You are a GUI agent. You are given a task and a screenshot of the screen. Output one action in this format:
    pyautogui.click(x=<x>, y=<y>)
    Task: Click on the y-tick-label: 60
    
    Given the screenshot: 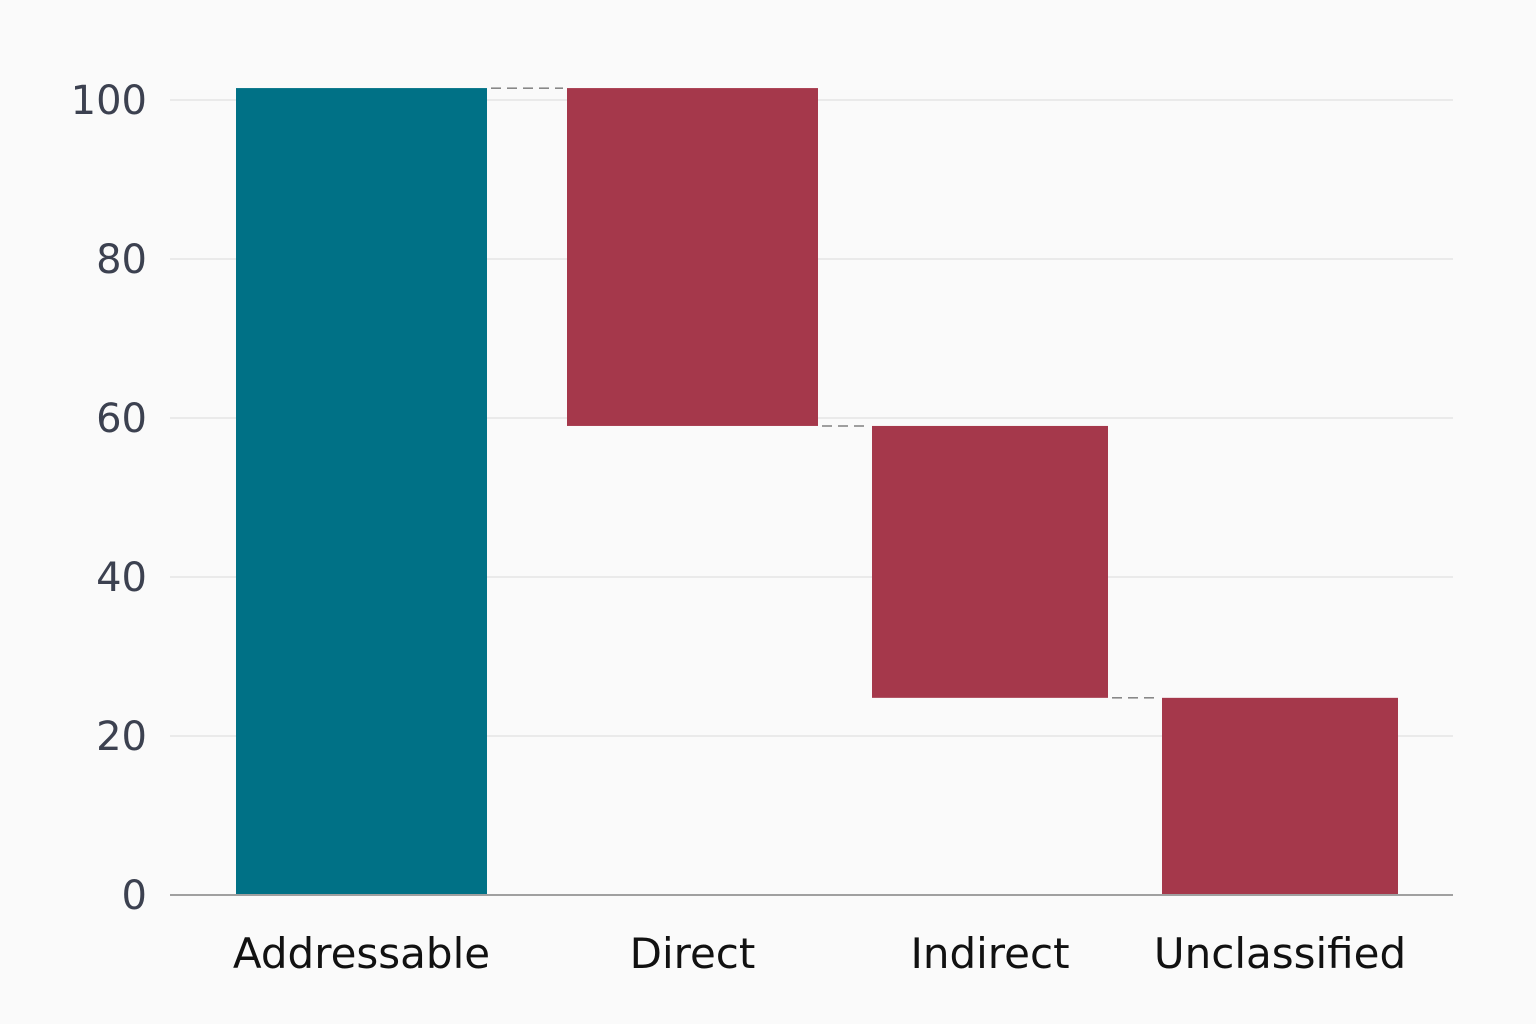 What is the action you would take?
    pyautogui.click(x=121, y=419)
    